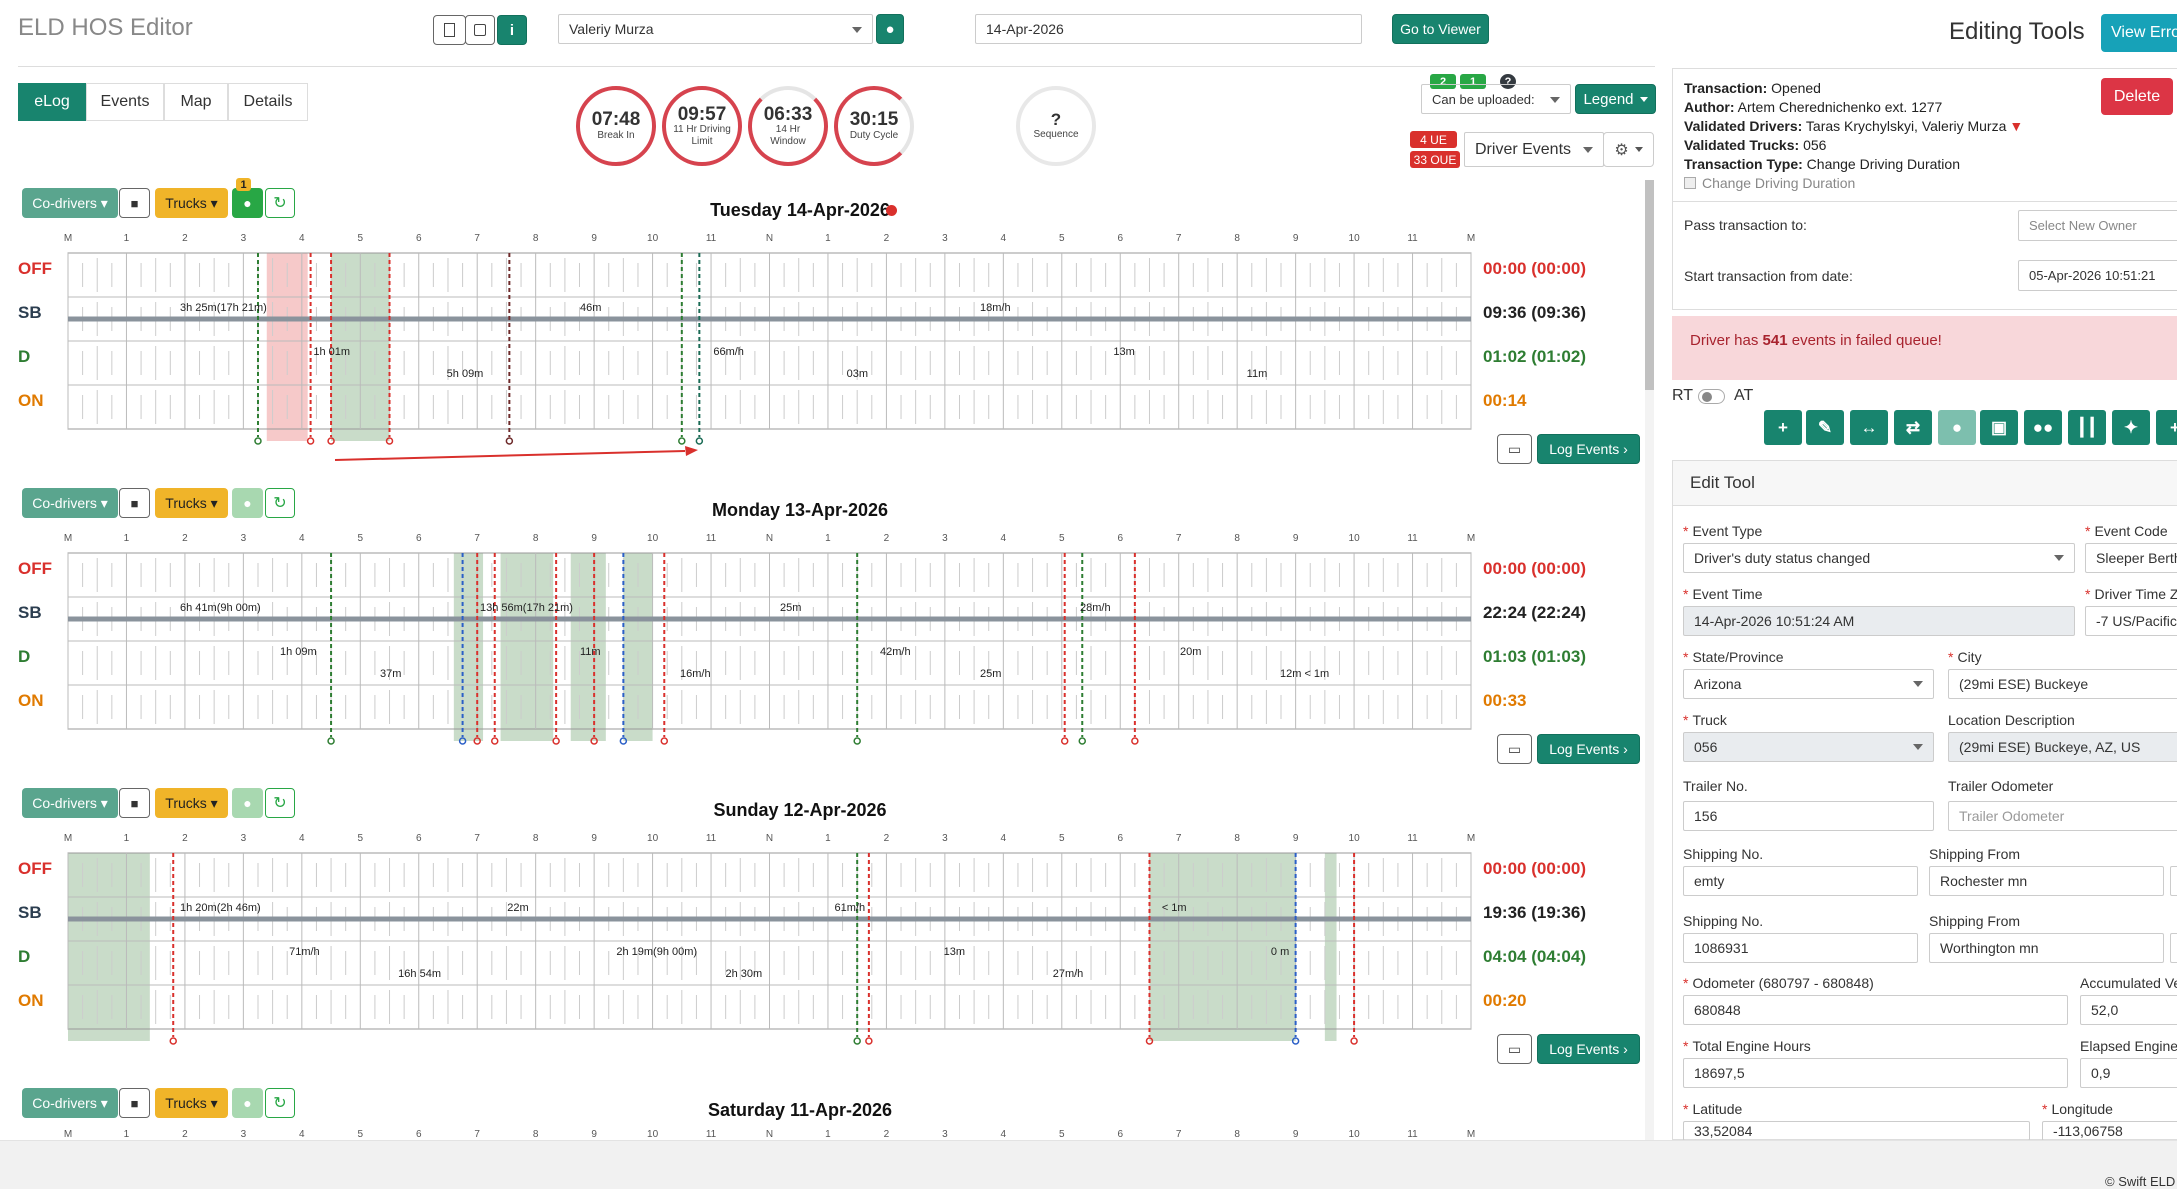  What do you see at coordinates (512, 30) in the screenshot?
I see `info-button: i` at bounding box center [512, 30].